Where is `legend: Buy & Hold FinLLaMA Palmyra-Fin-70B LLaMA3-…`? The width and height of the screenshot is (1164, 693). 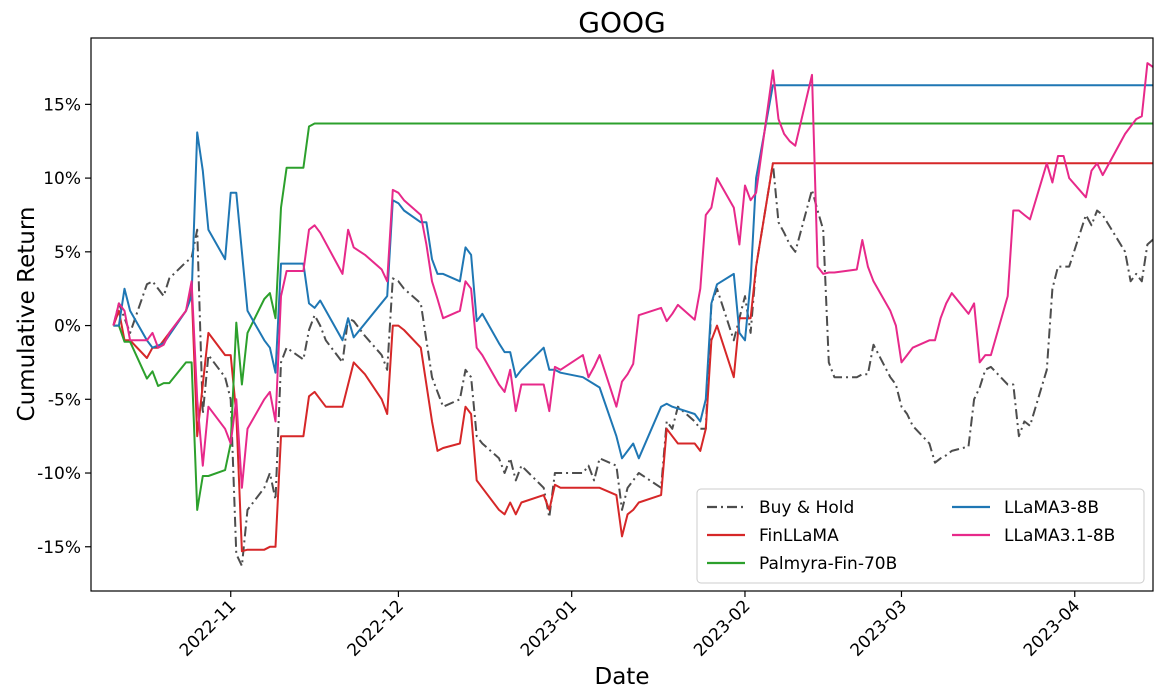 legend: Buy & Hold FinLLaMA Palmyra-Fin-70B LLaMA3-… is located at coordinates (920, 536).